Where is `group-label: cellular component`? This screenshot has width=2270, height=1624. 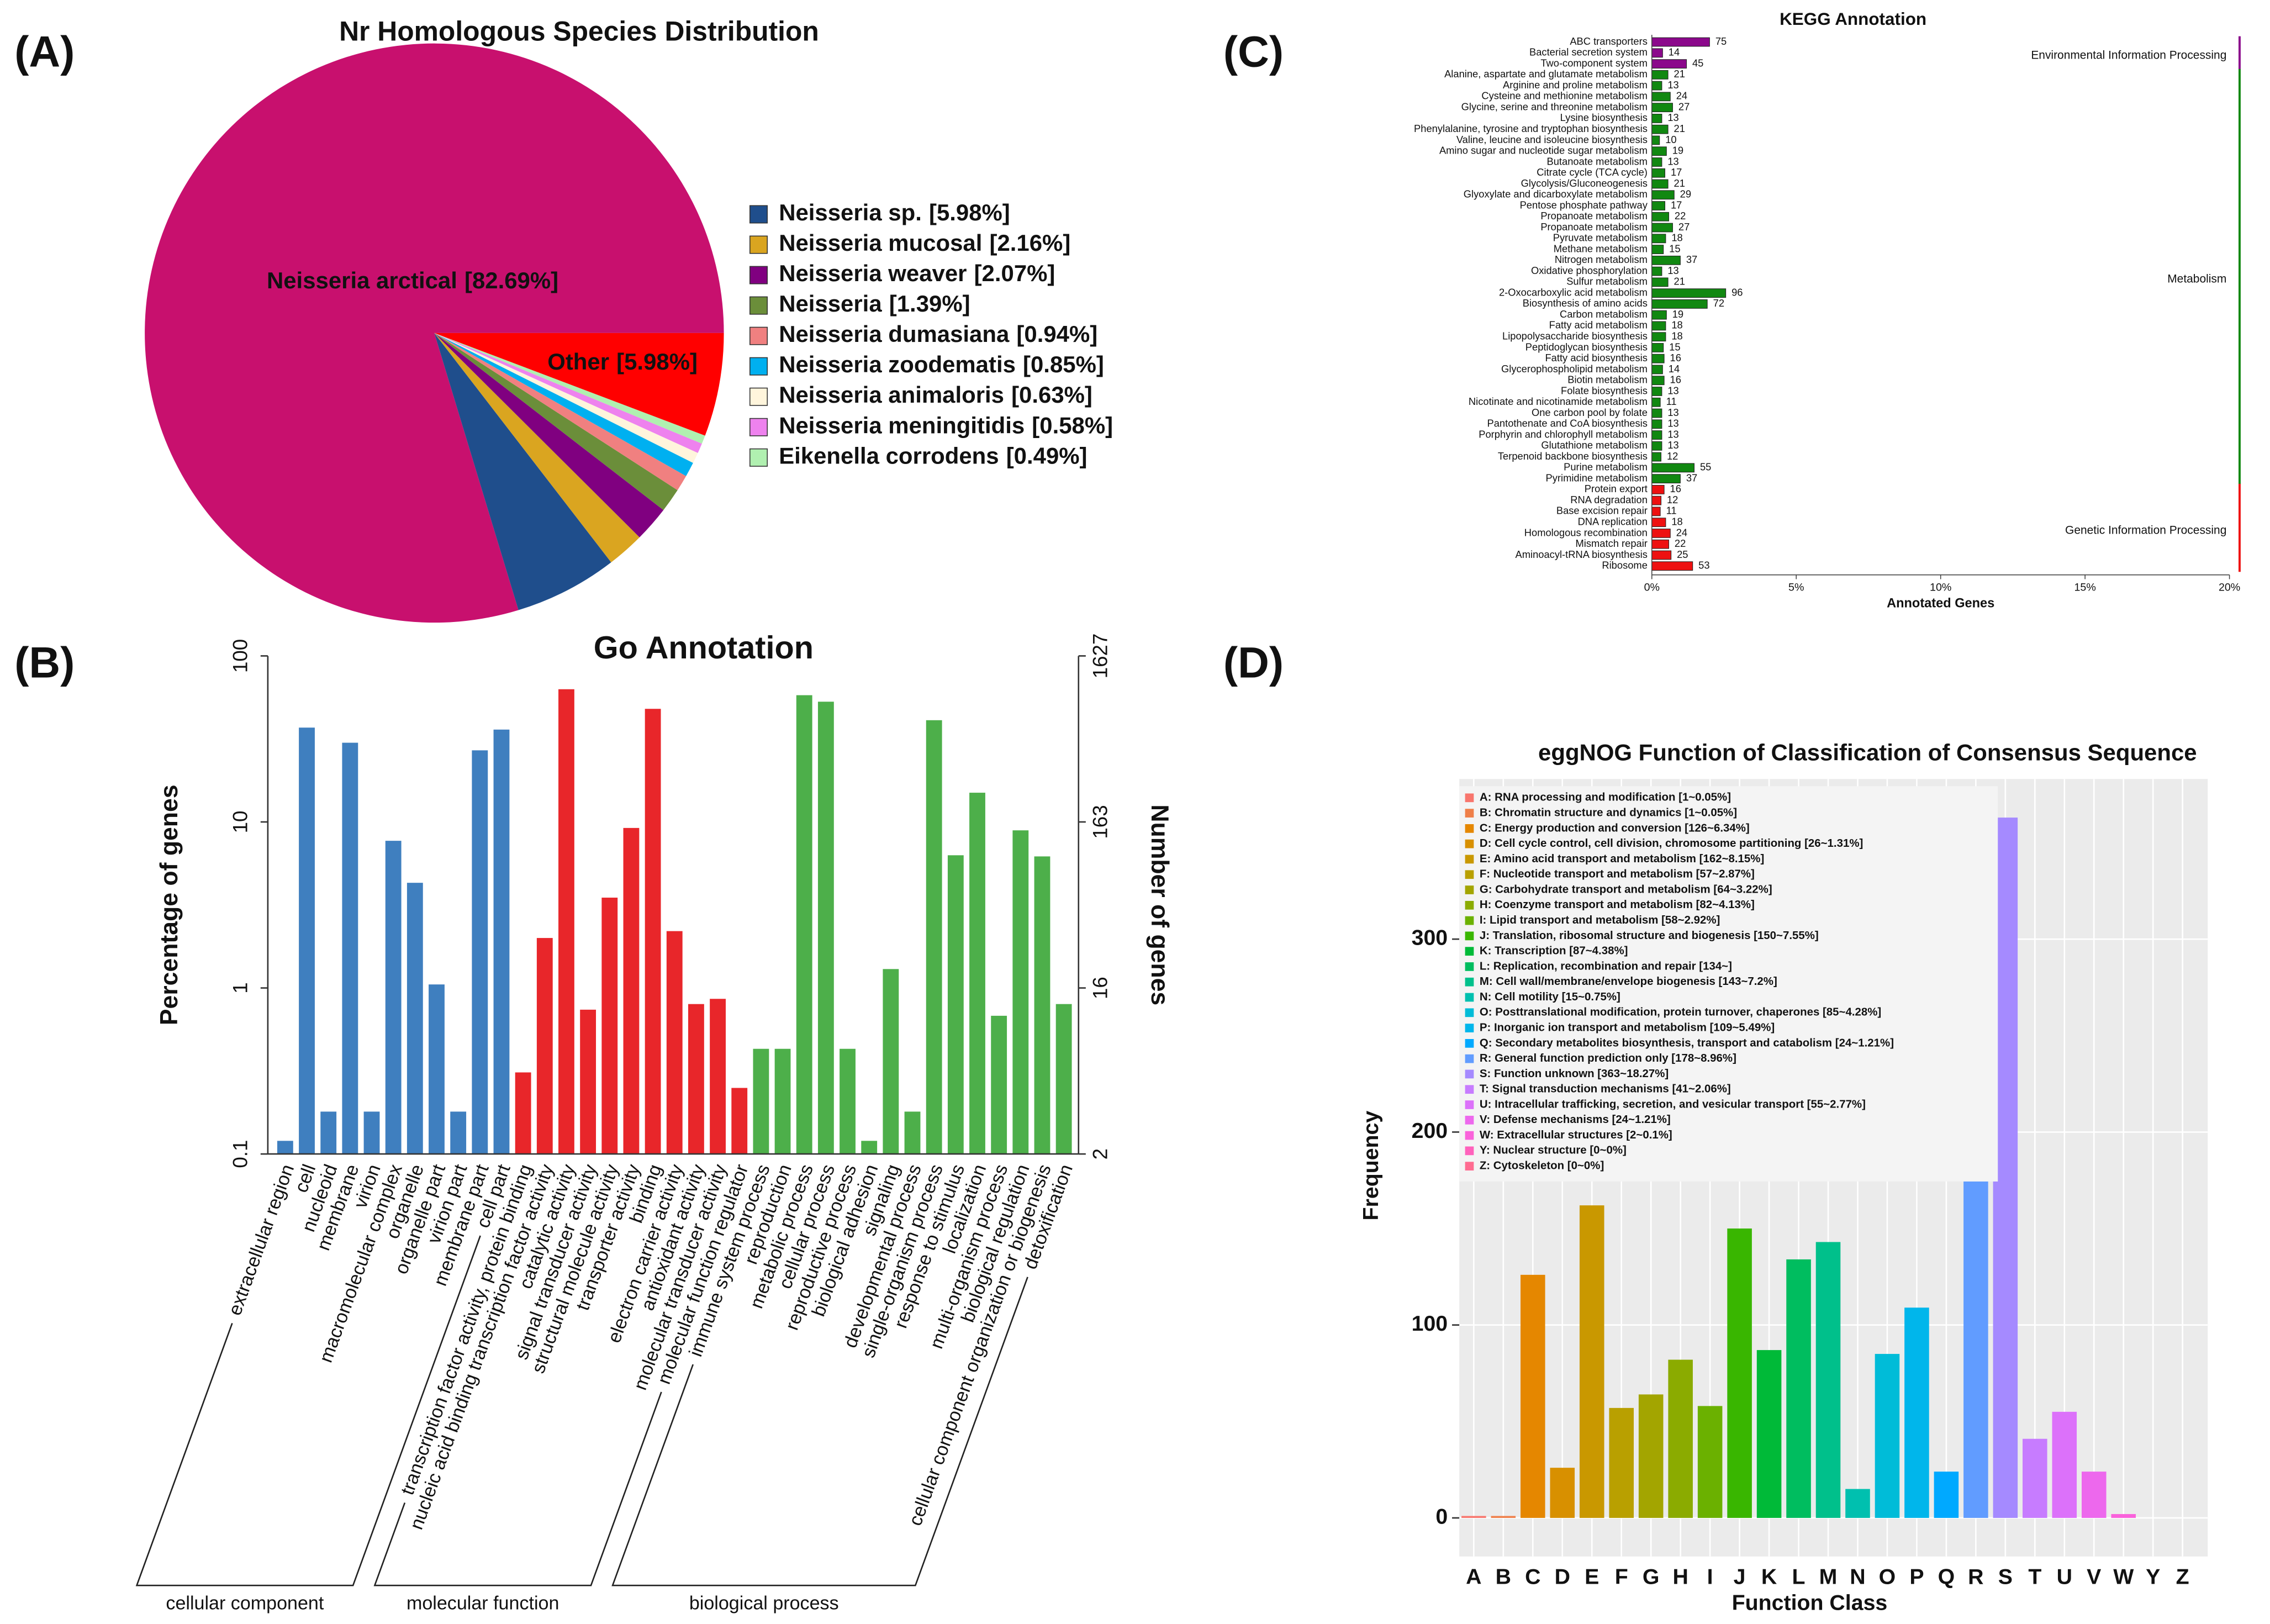 group-label: cellular component is located at coordinates (245, 1604).